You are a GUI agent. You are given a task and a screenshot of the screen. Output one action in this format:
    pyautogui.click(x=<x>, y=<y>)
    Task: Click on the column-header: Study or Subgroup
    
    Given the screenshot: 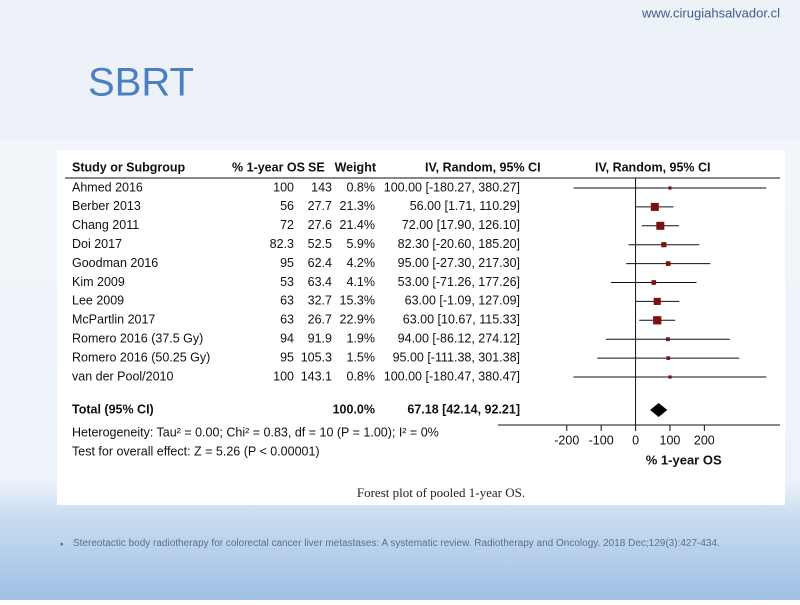 What is the action you would take?
    pyautogui.click(x=129, y=167)
    